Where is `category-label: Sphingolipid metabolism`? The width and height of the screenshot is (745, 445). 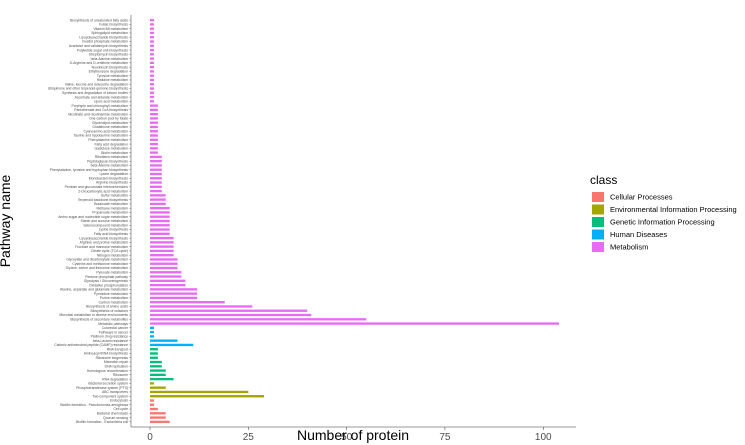
category-label: Sphingolipid metabolism is located at coordinates (109, 33).